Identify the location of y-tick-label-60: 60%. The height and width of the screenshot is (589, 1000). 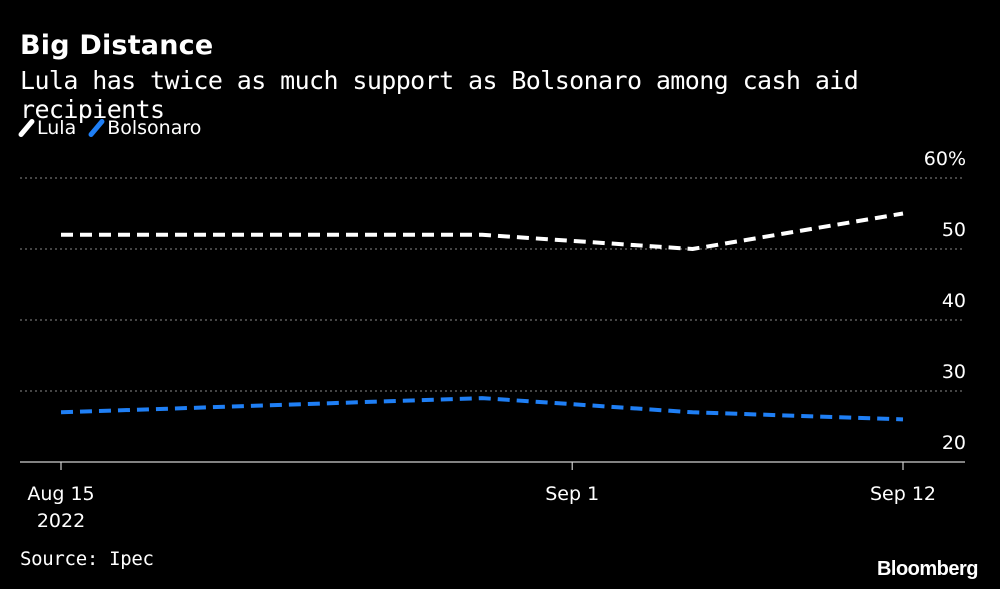
(945, 159).